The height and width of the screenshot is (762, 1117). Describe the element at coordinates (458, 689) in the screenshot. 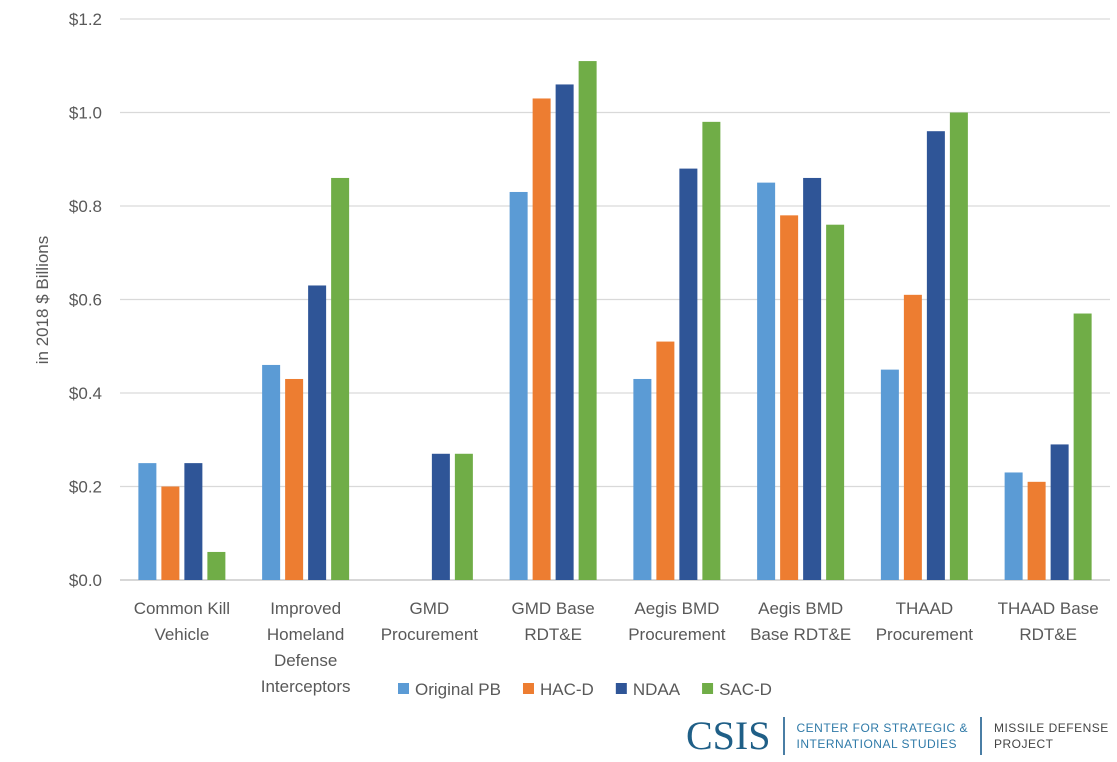

I see `legend-label: Original PB` at that location.